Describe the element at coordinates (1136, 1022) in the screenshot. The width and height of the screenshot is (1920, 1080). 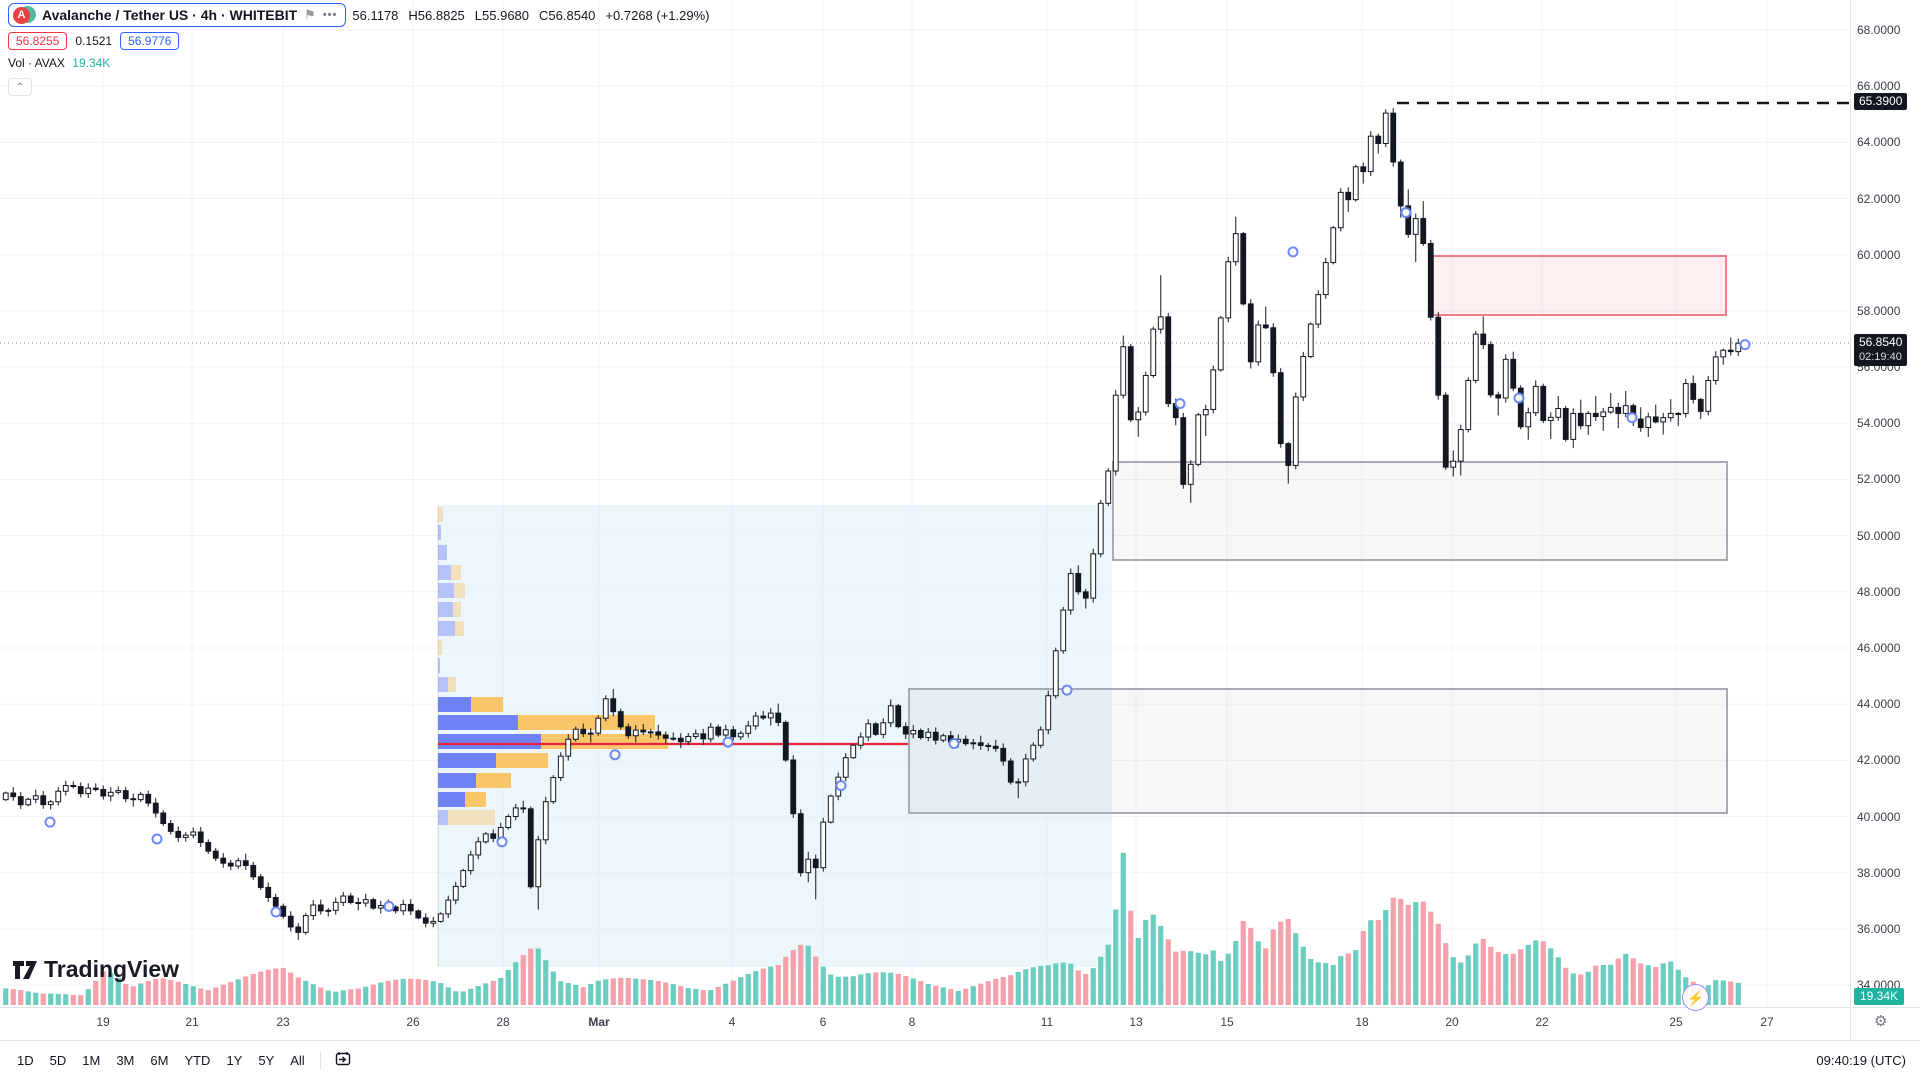
I see `time-tick-label: 13` at that location.